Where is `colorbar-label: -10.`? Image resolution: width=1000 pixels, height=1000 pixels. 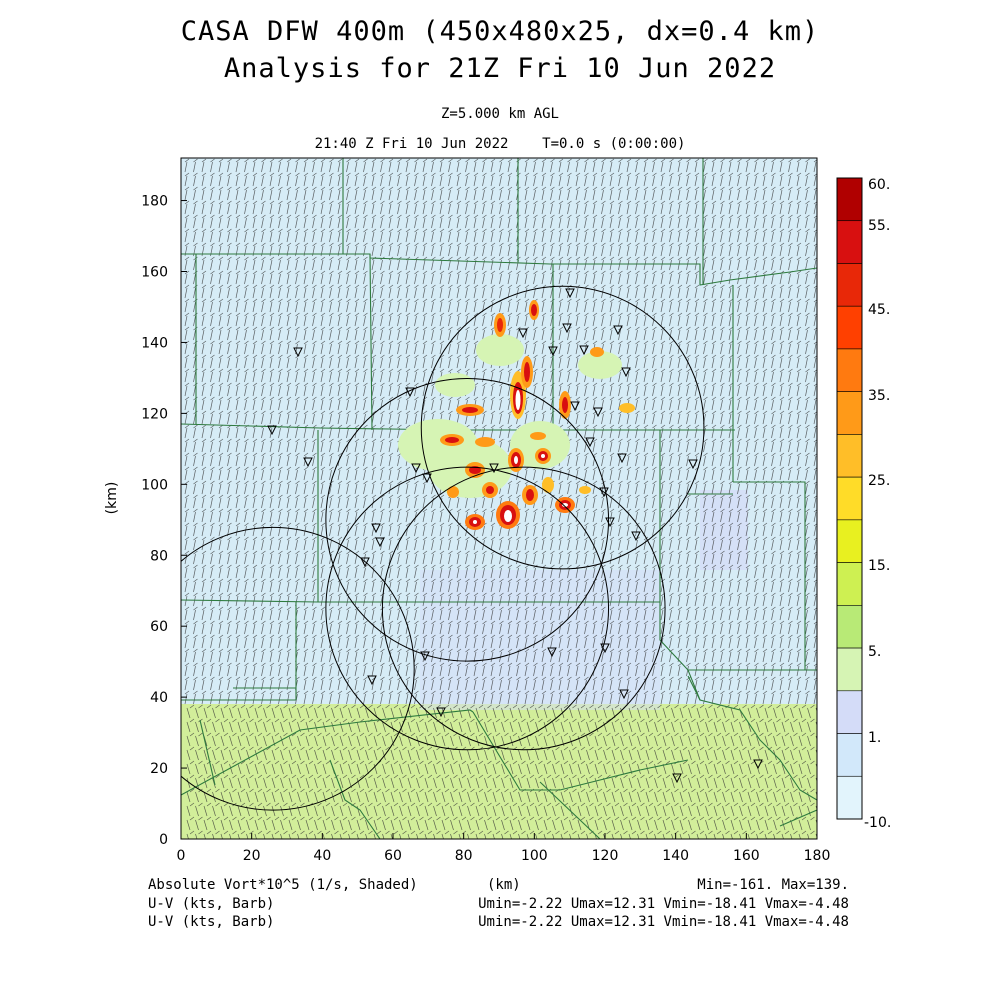 colorbar-label: -10. is located at coordinates (877, 823).